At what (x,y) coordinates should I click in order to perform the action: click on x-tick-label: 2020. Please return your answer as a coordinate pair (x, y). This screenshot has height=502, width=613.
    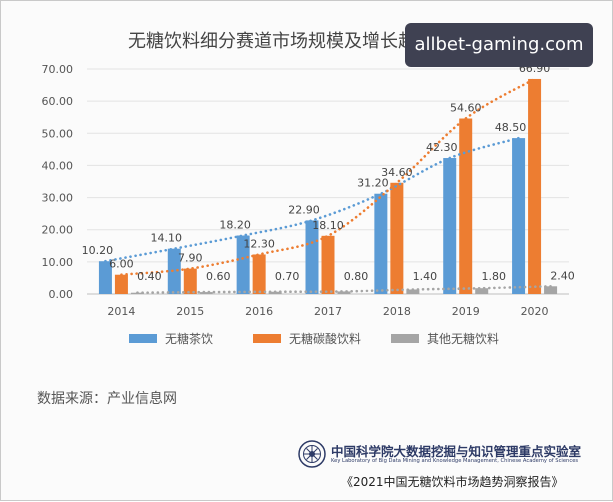
    Looking at the image, I should click on (535, 311).